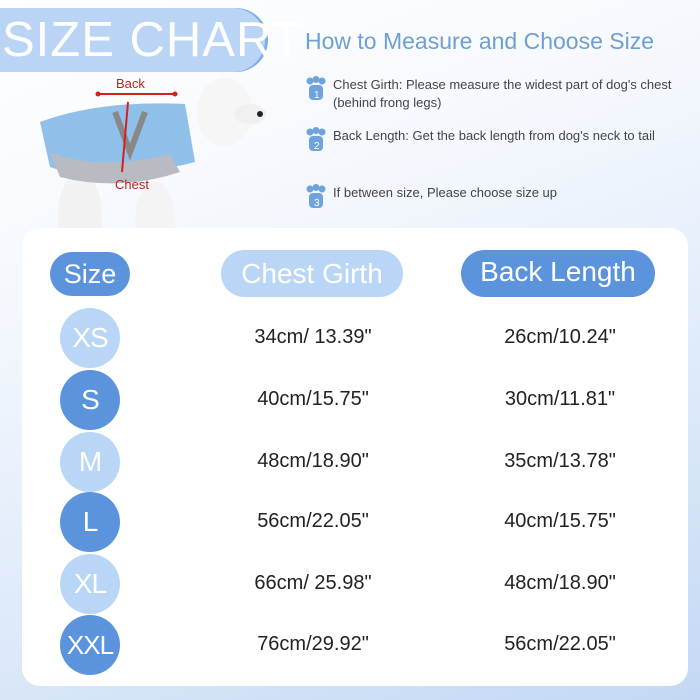 The height and width of the screenshot is (700, 700). Describe the element at coordinates (313, 399) in the screenshot. I see `chest-value: 40cm/15.75"` at that location.